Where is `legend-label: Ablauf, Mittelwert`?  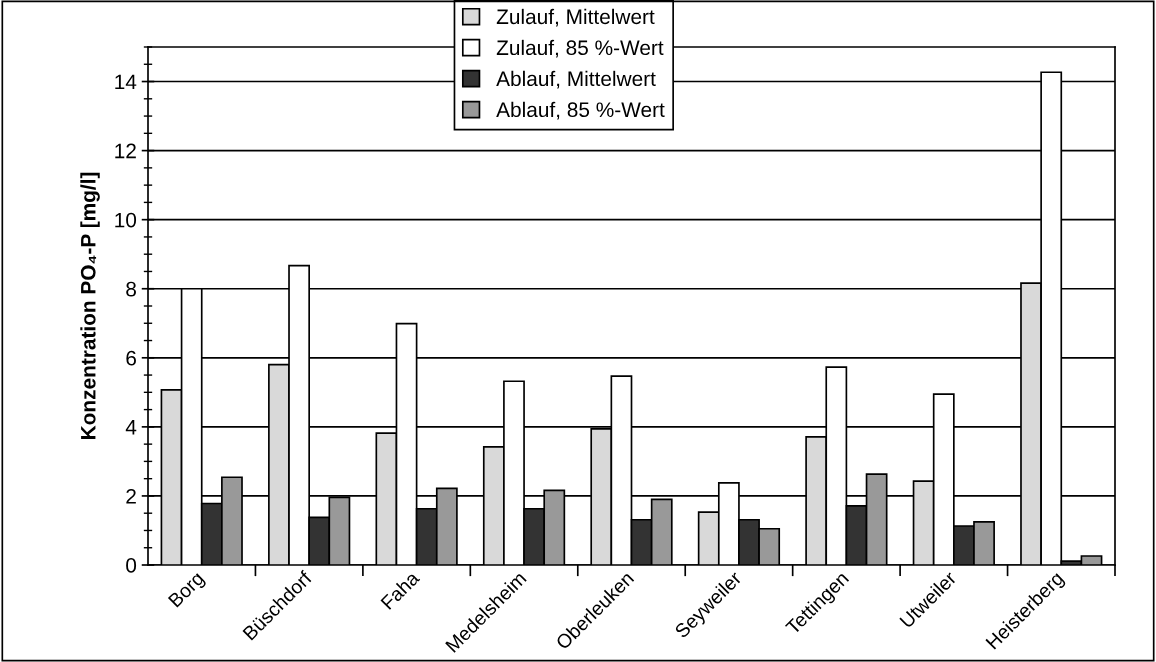
legend-label: Ablauf, Mittelwert is located at coordinates (576, 79).